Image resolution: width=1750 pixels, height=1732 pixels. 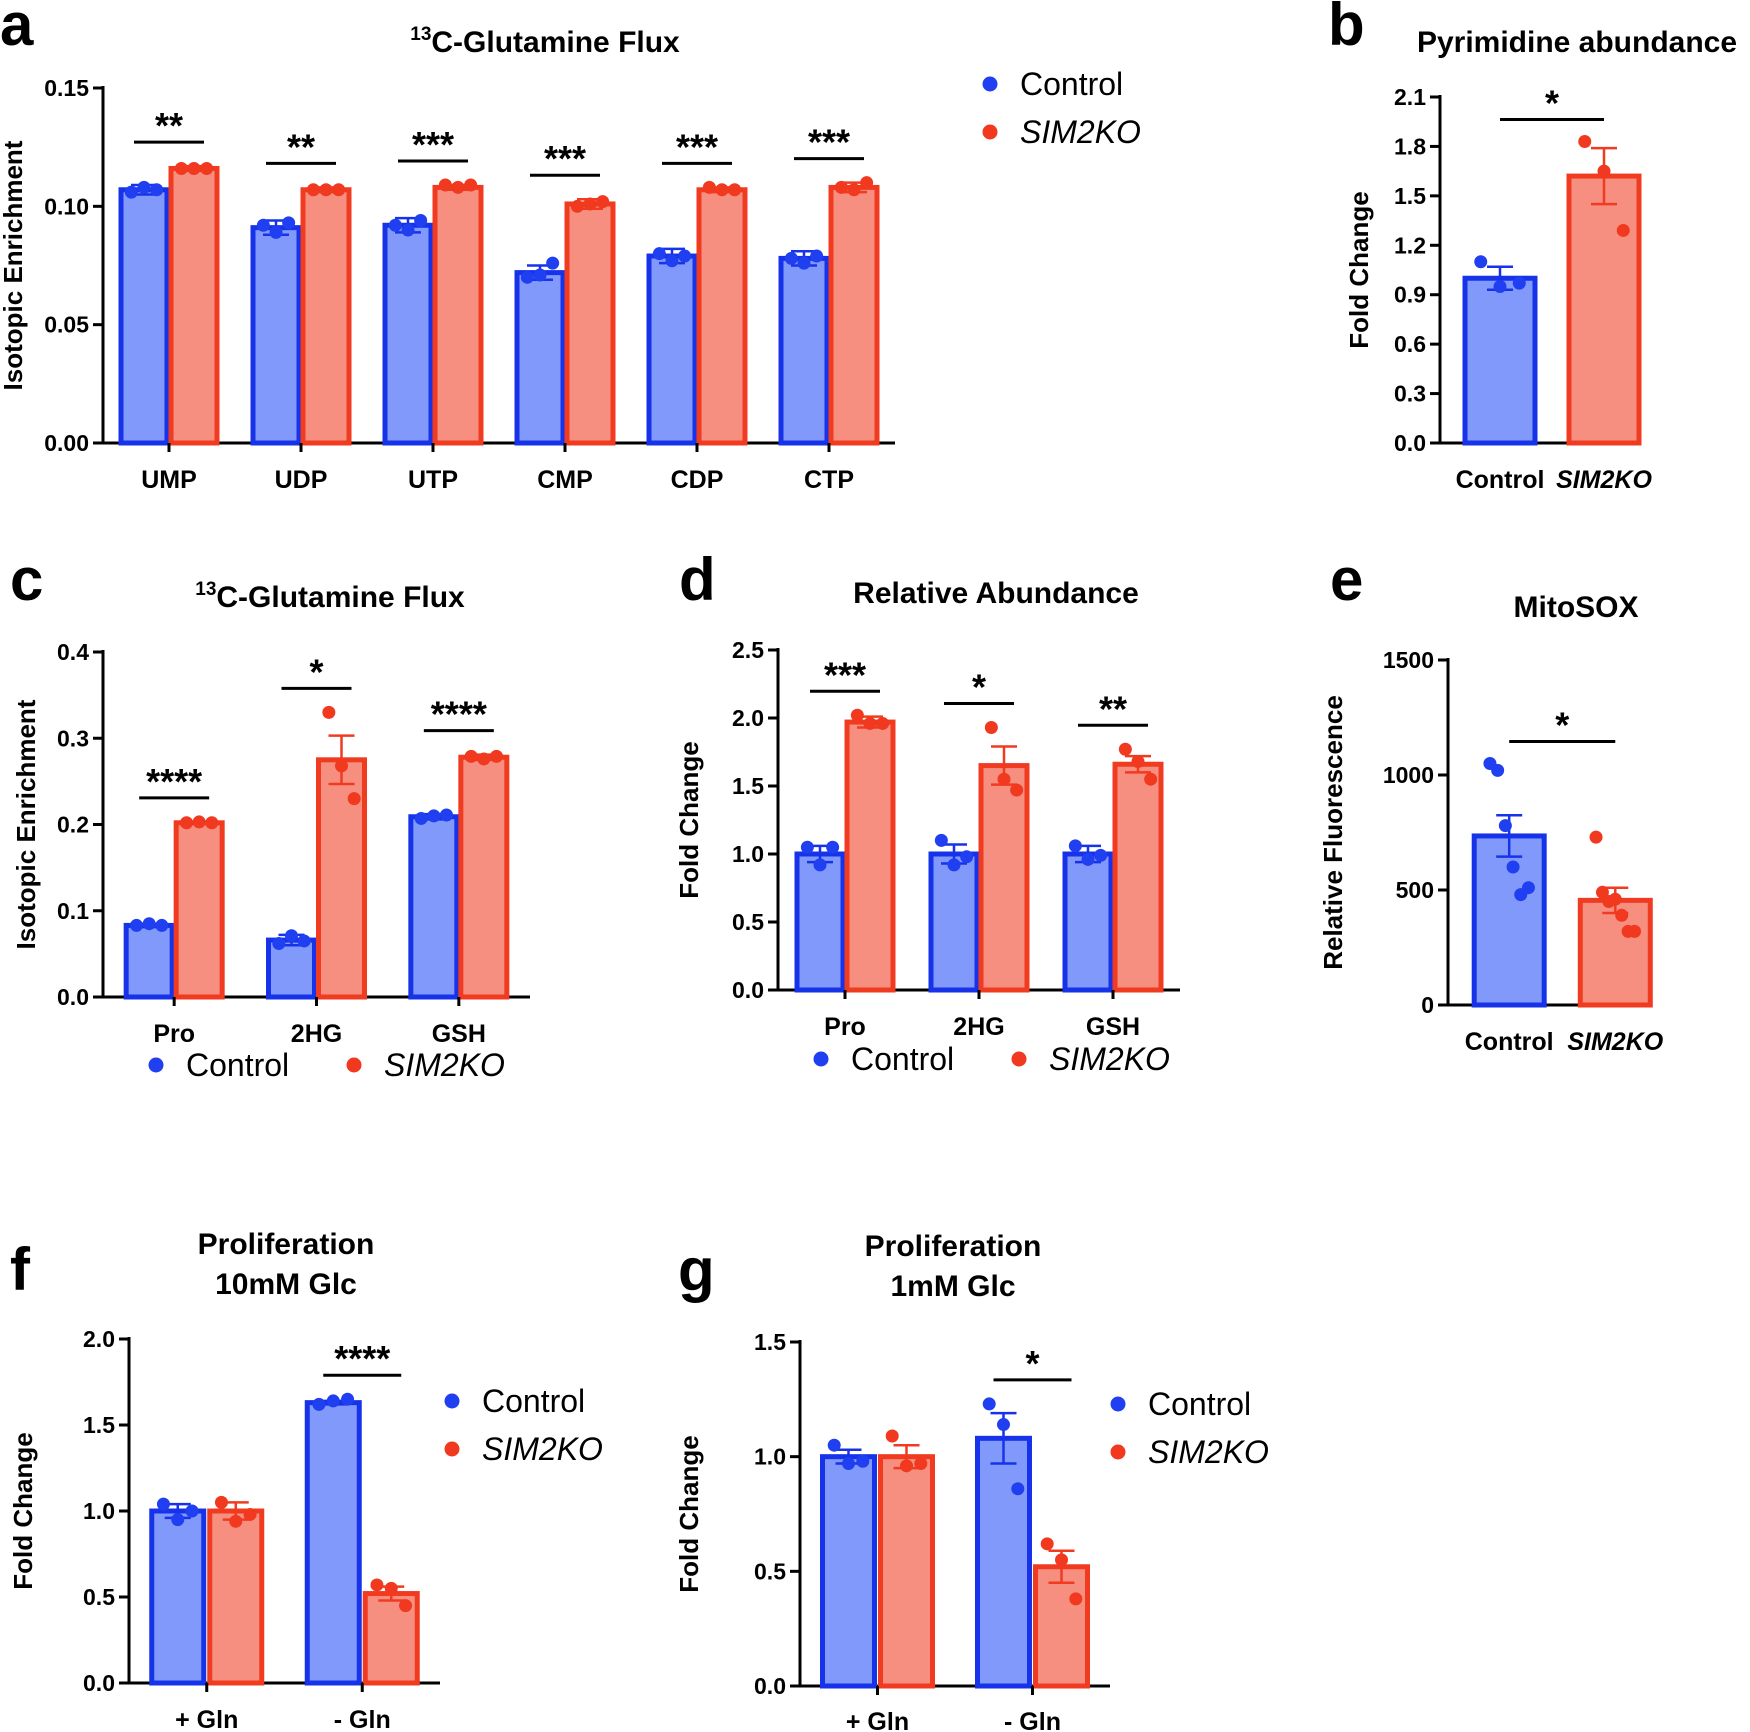 What do you see at coordinates (527, 277) in the screenshot?
I see `control-CMP-data-point` at bounding box center [527, 277].